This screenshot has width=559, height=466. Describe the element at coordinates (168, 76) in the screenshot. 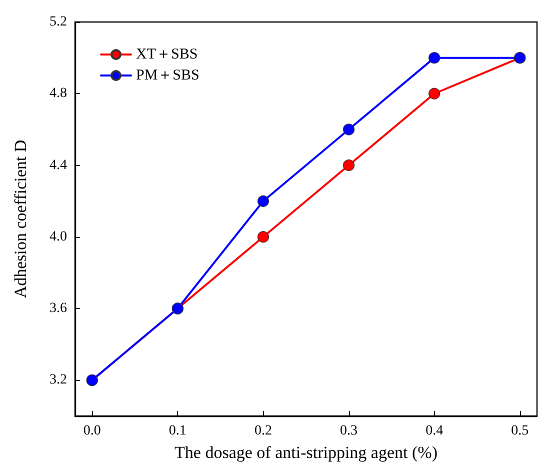

I see `legend-label: PM＋SBS` at that location.